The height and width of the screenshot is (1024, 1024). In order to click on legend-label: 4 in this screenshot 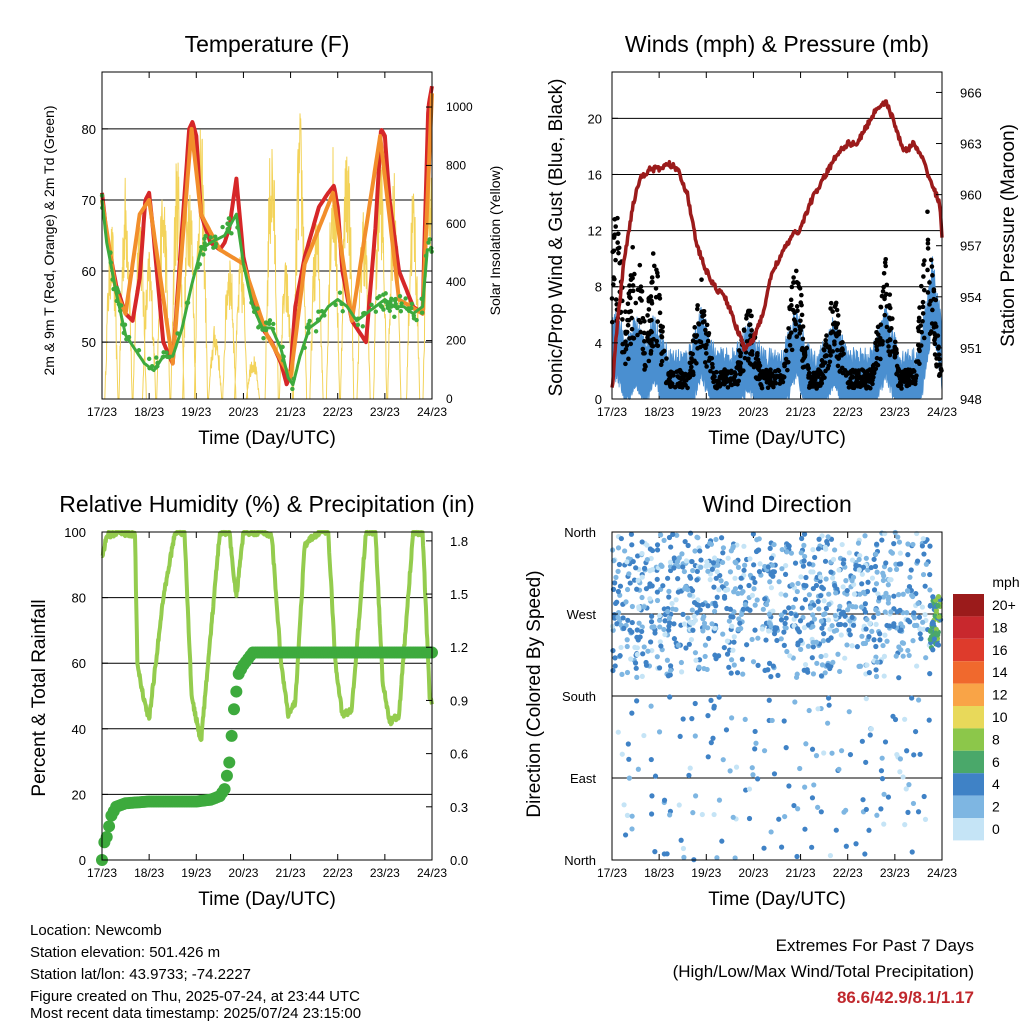, I will do `click(996, 784)`.